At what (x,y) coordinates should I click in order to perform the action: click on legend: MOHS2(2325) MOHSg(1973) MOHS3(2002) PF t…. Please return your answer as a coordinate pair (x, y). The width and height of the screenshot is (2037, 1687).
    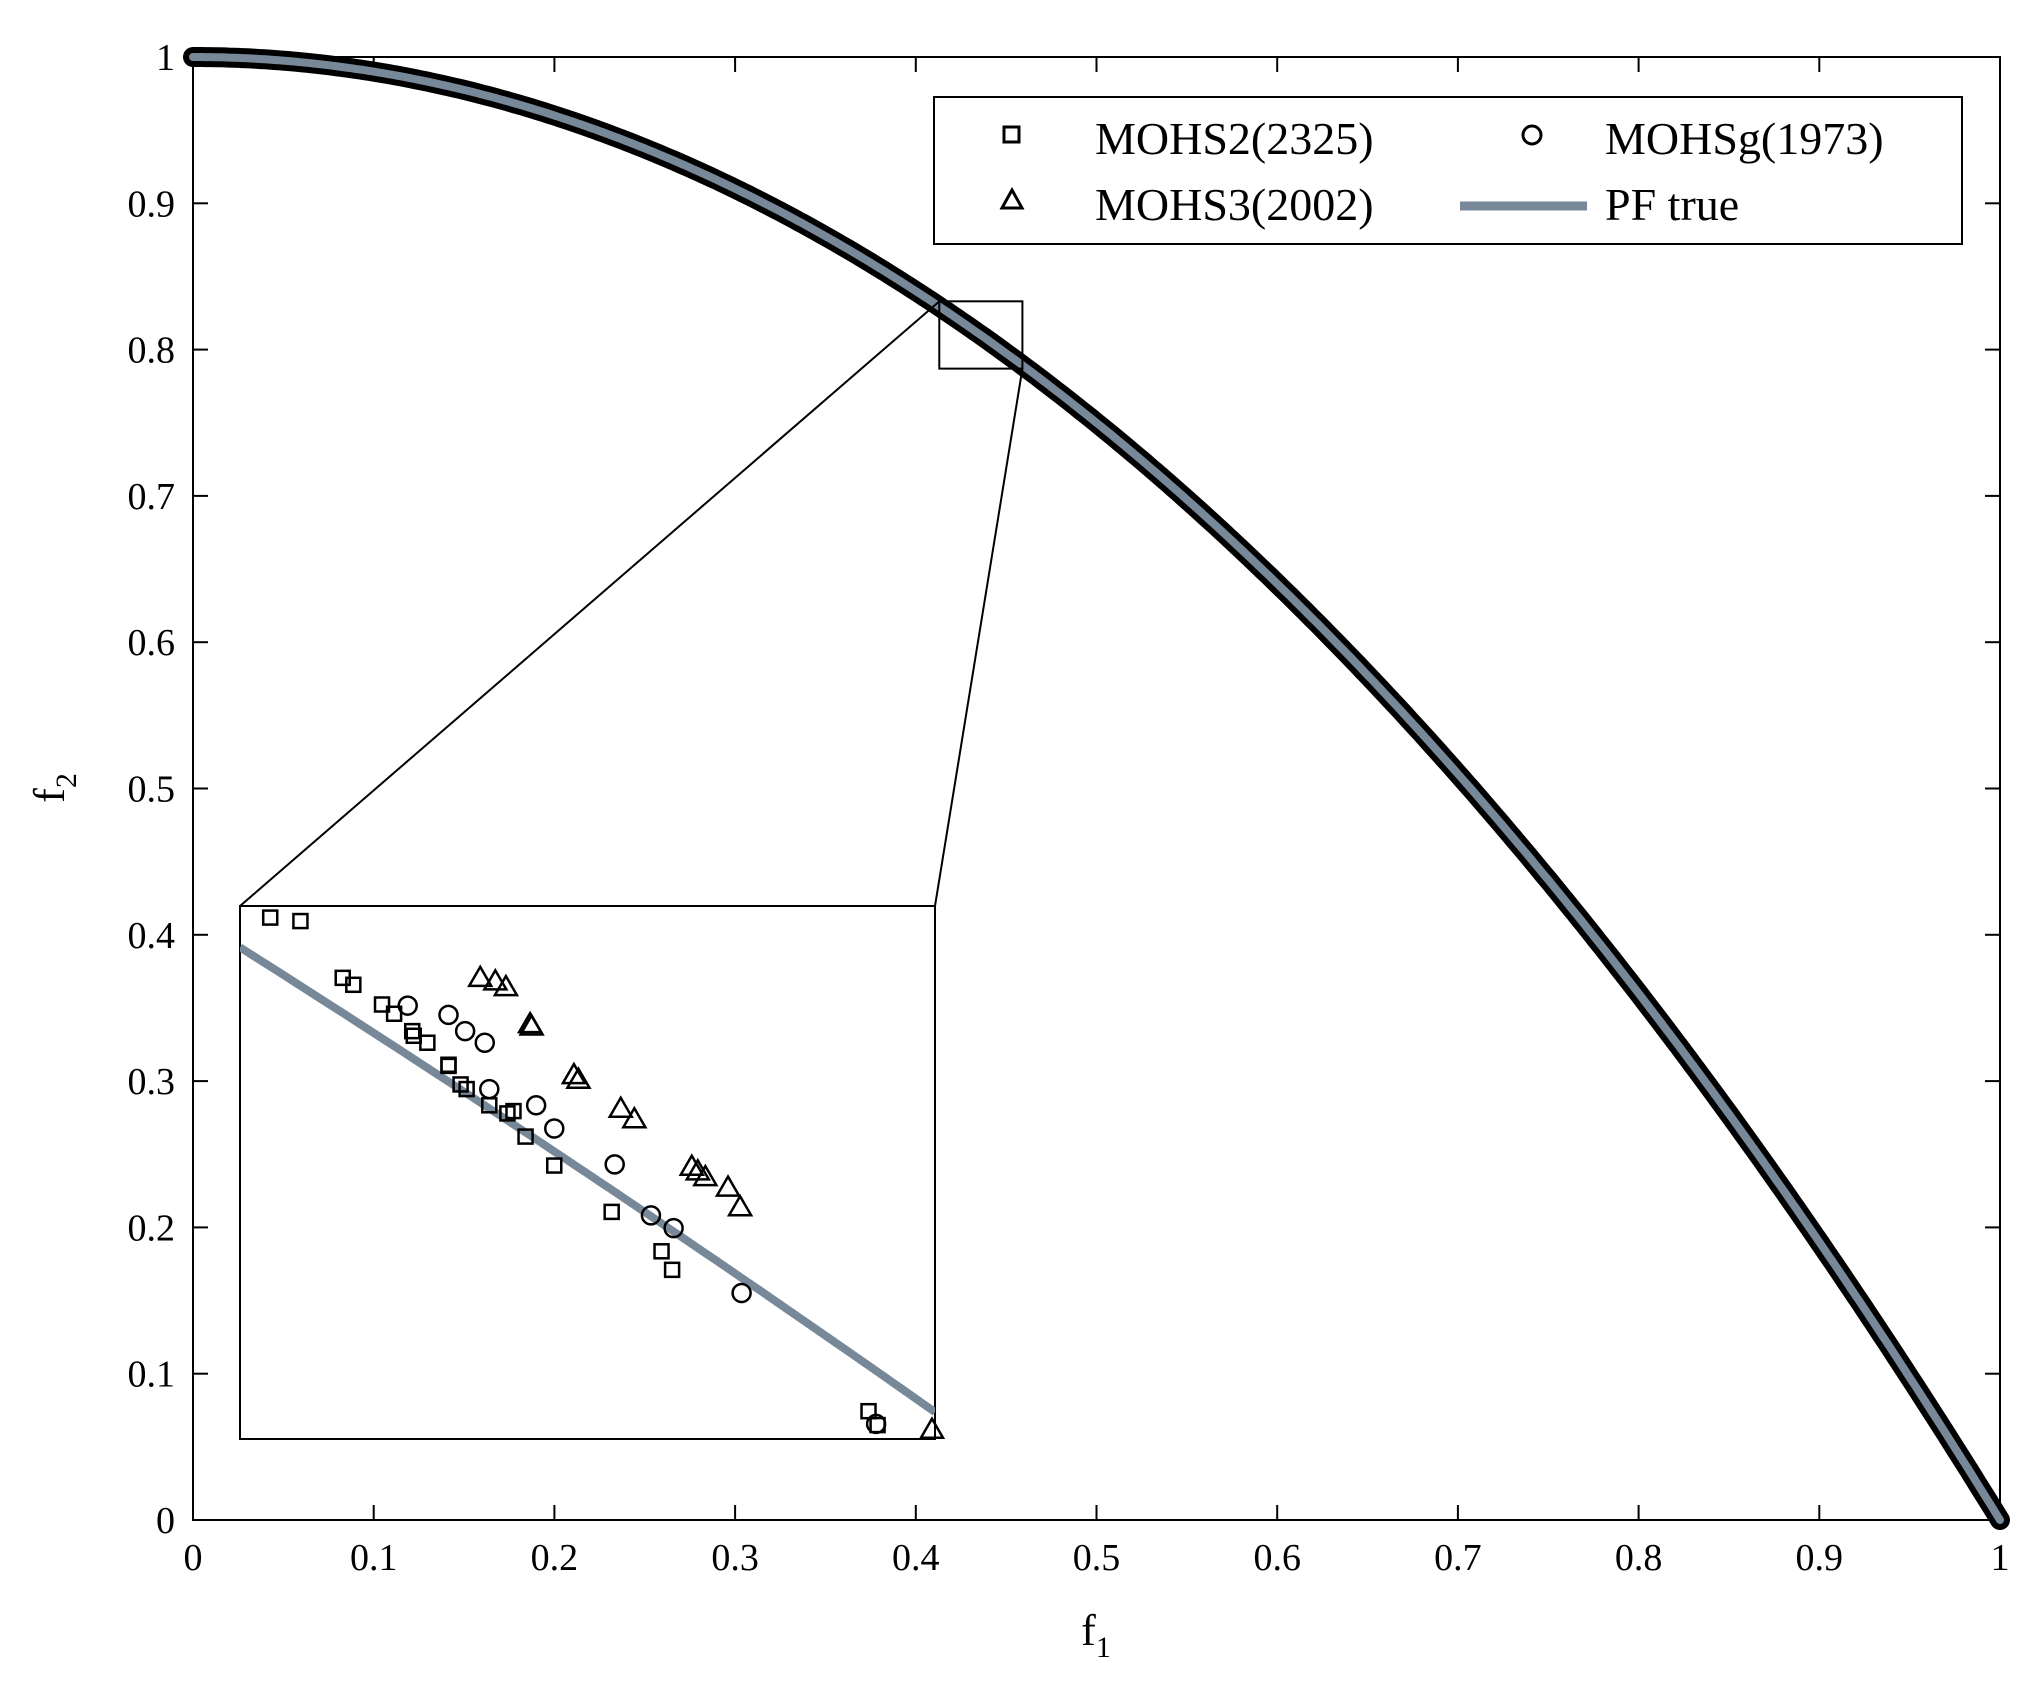
    Looking at the image, I should click on (1448, 170).